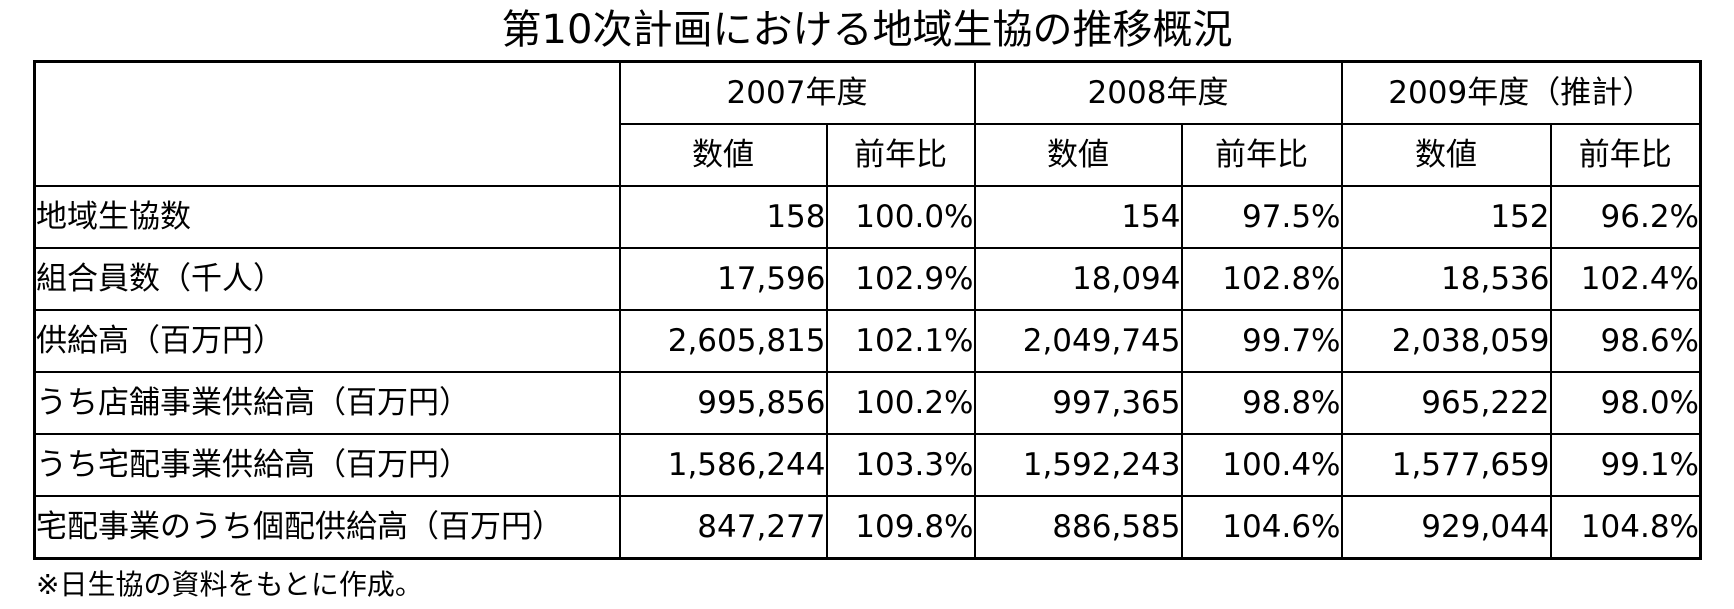 This screenshot has width=1734, height=609. I want to click on source-note: ※日生協の資料をもとに作成。, so click(229, 584).